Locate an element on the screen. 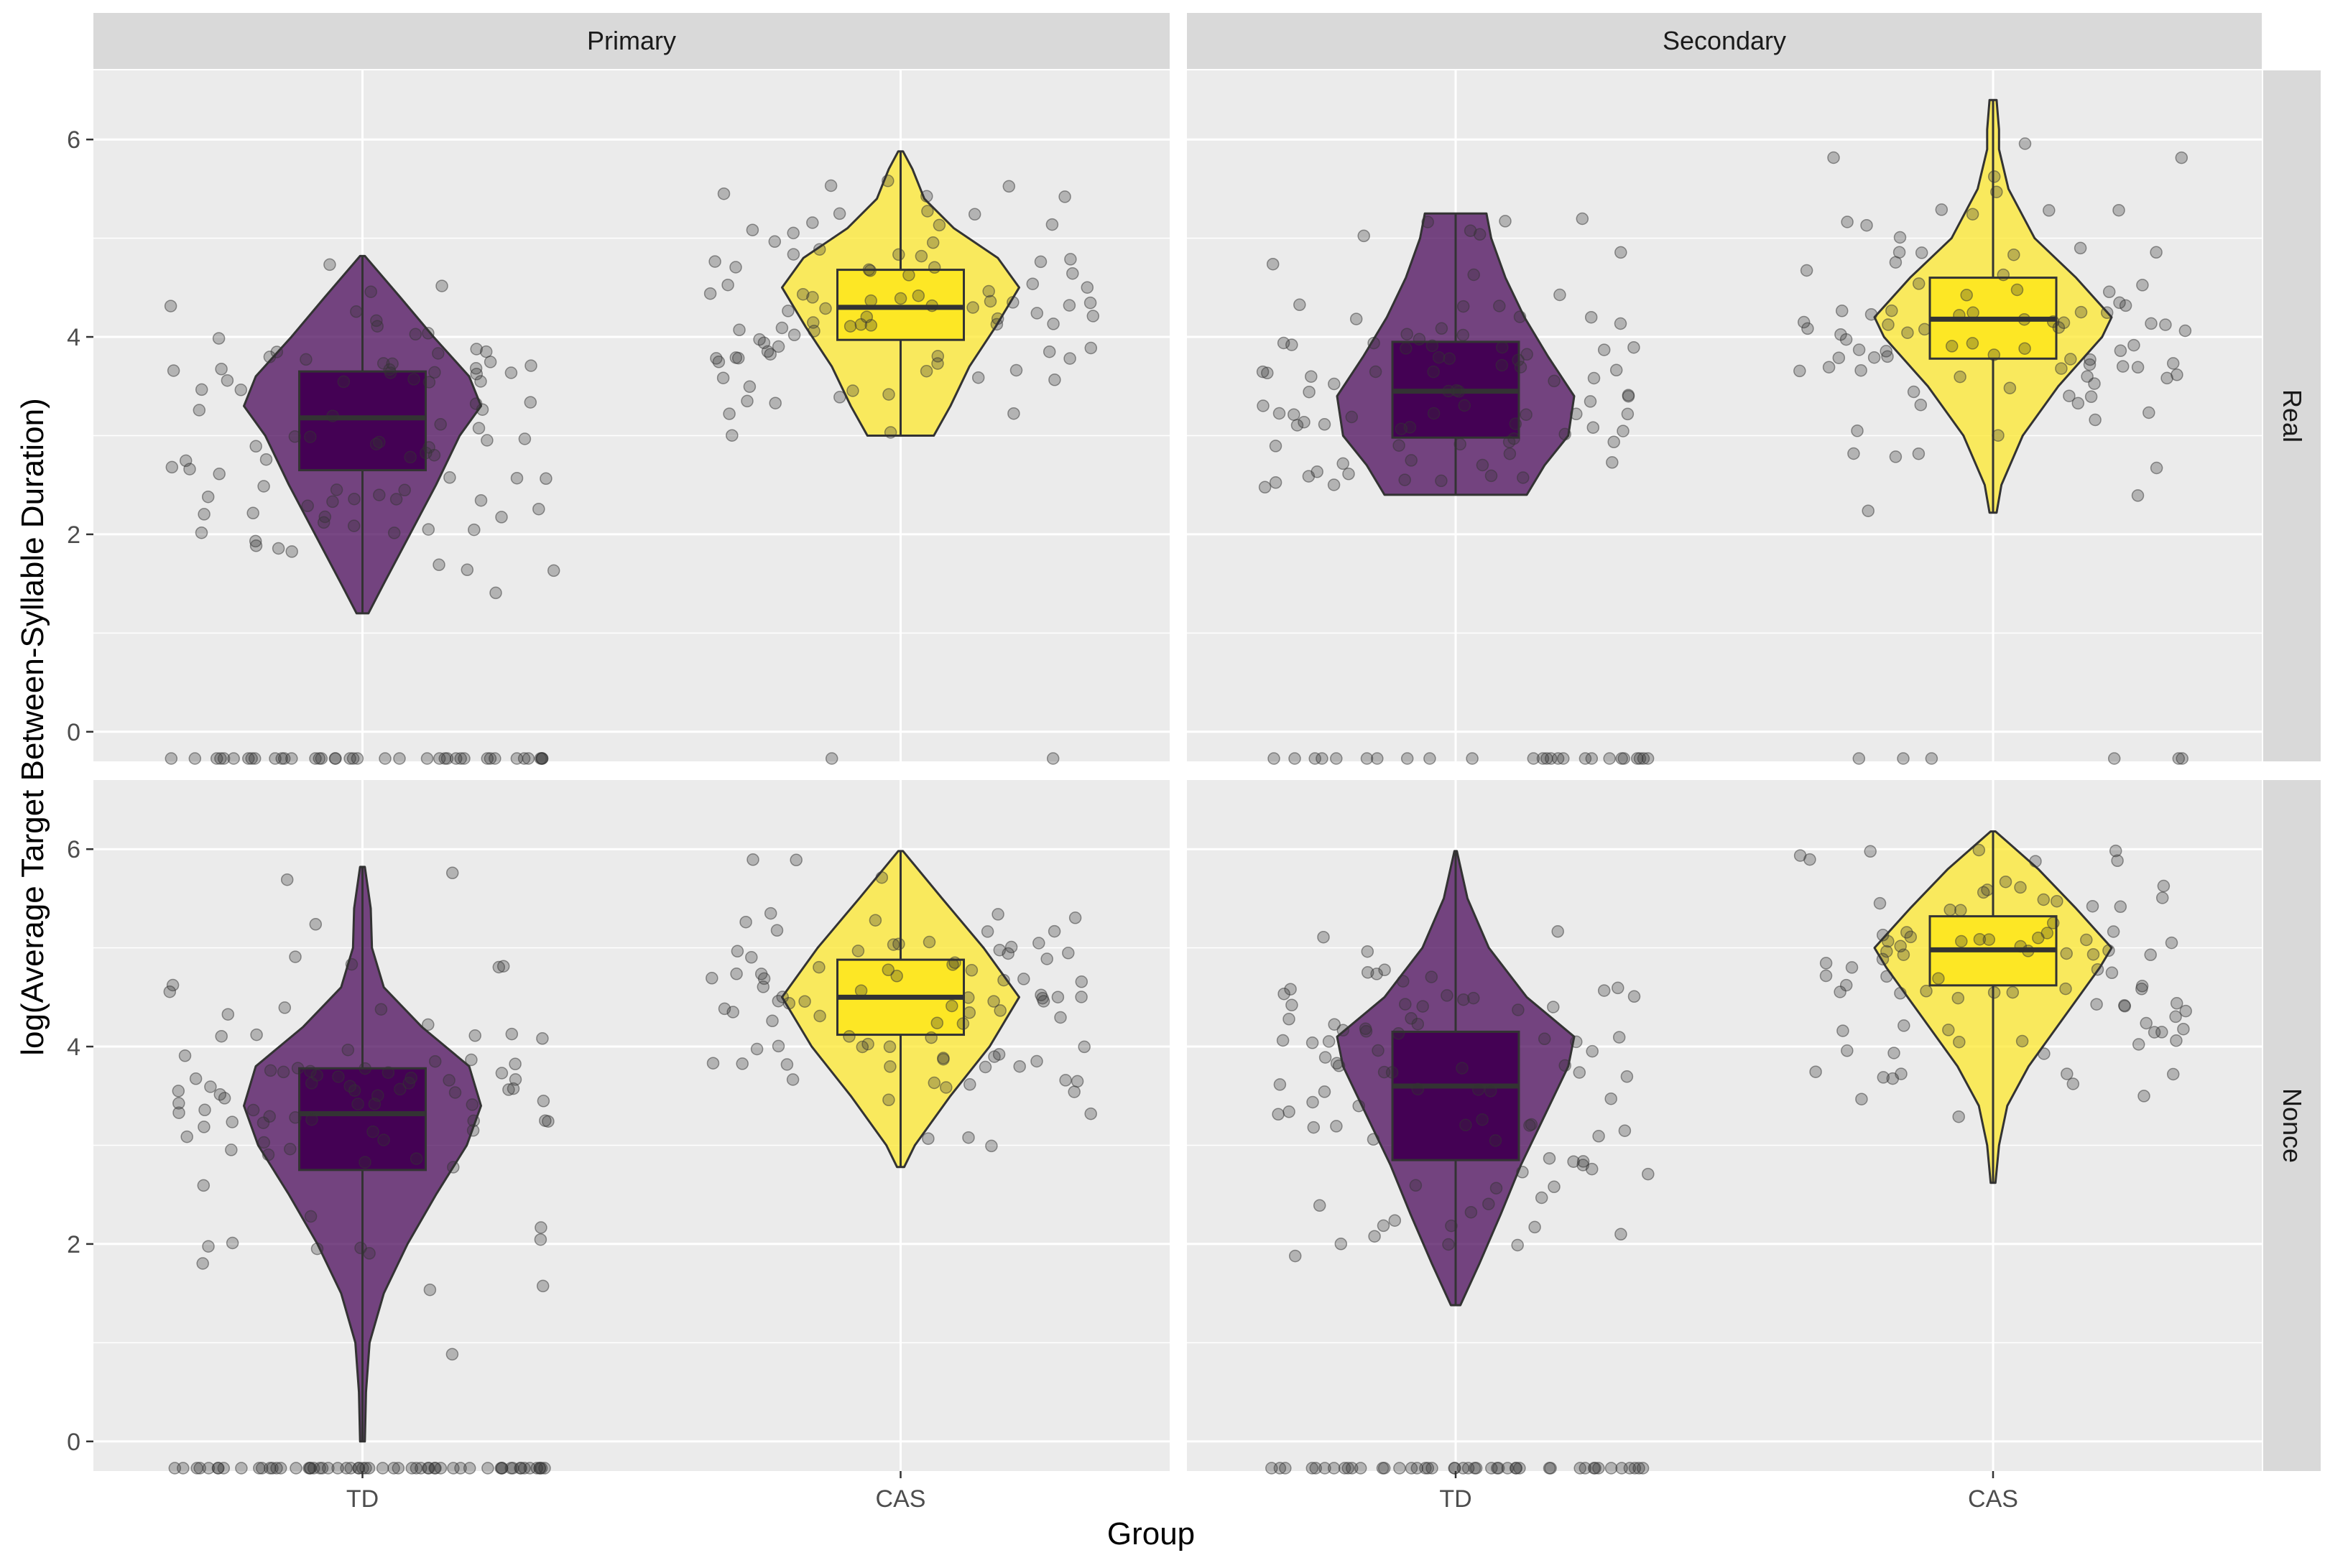 The height and width of the screenshot is (1568, 2325). y-tick-label: 4 is located at coordinates (73, 338).